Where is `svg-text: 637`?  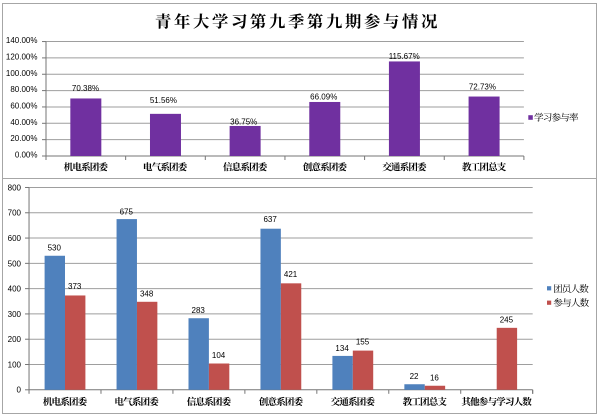
svg-text: 637 is located at coordinates (270, 219).